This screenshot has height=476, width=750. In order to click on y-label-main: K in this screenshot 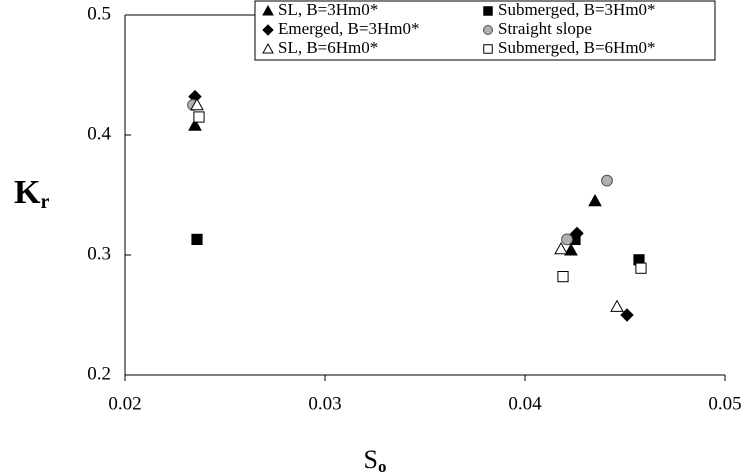, I will do `click(27, 192)`.